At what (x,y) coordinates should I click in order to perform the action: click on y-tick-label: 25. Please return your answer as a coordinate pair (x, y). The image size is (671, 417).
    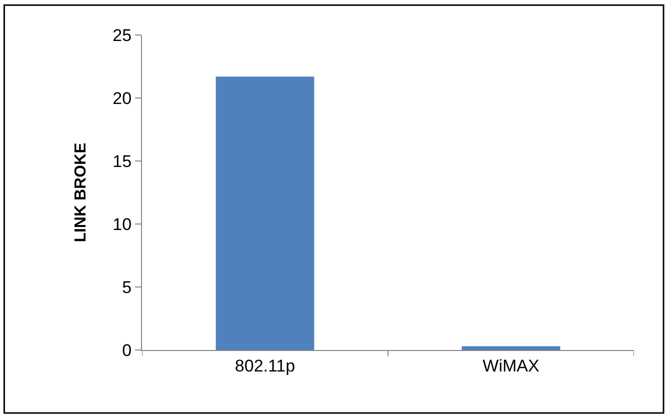
    Looking at the image, I should click on (122, 35).